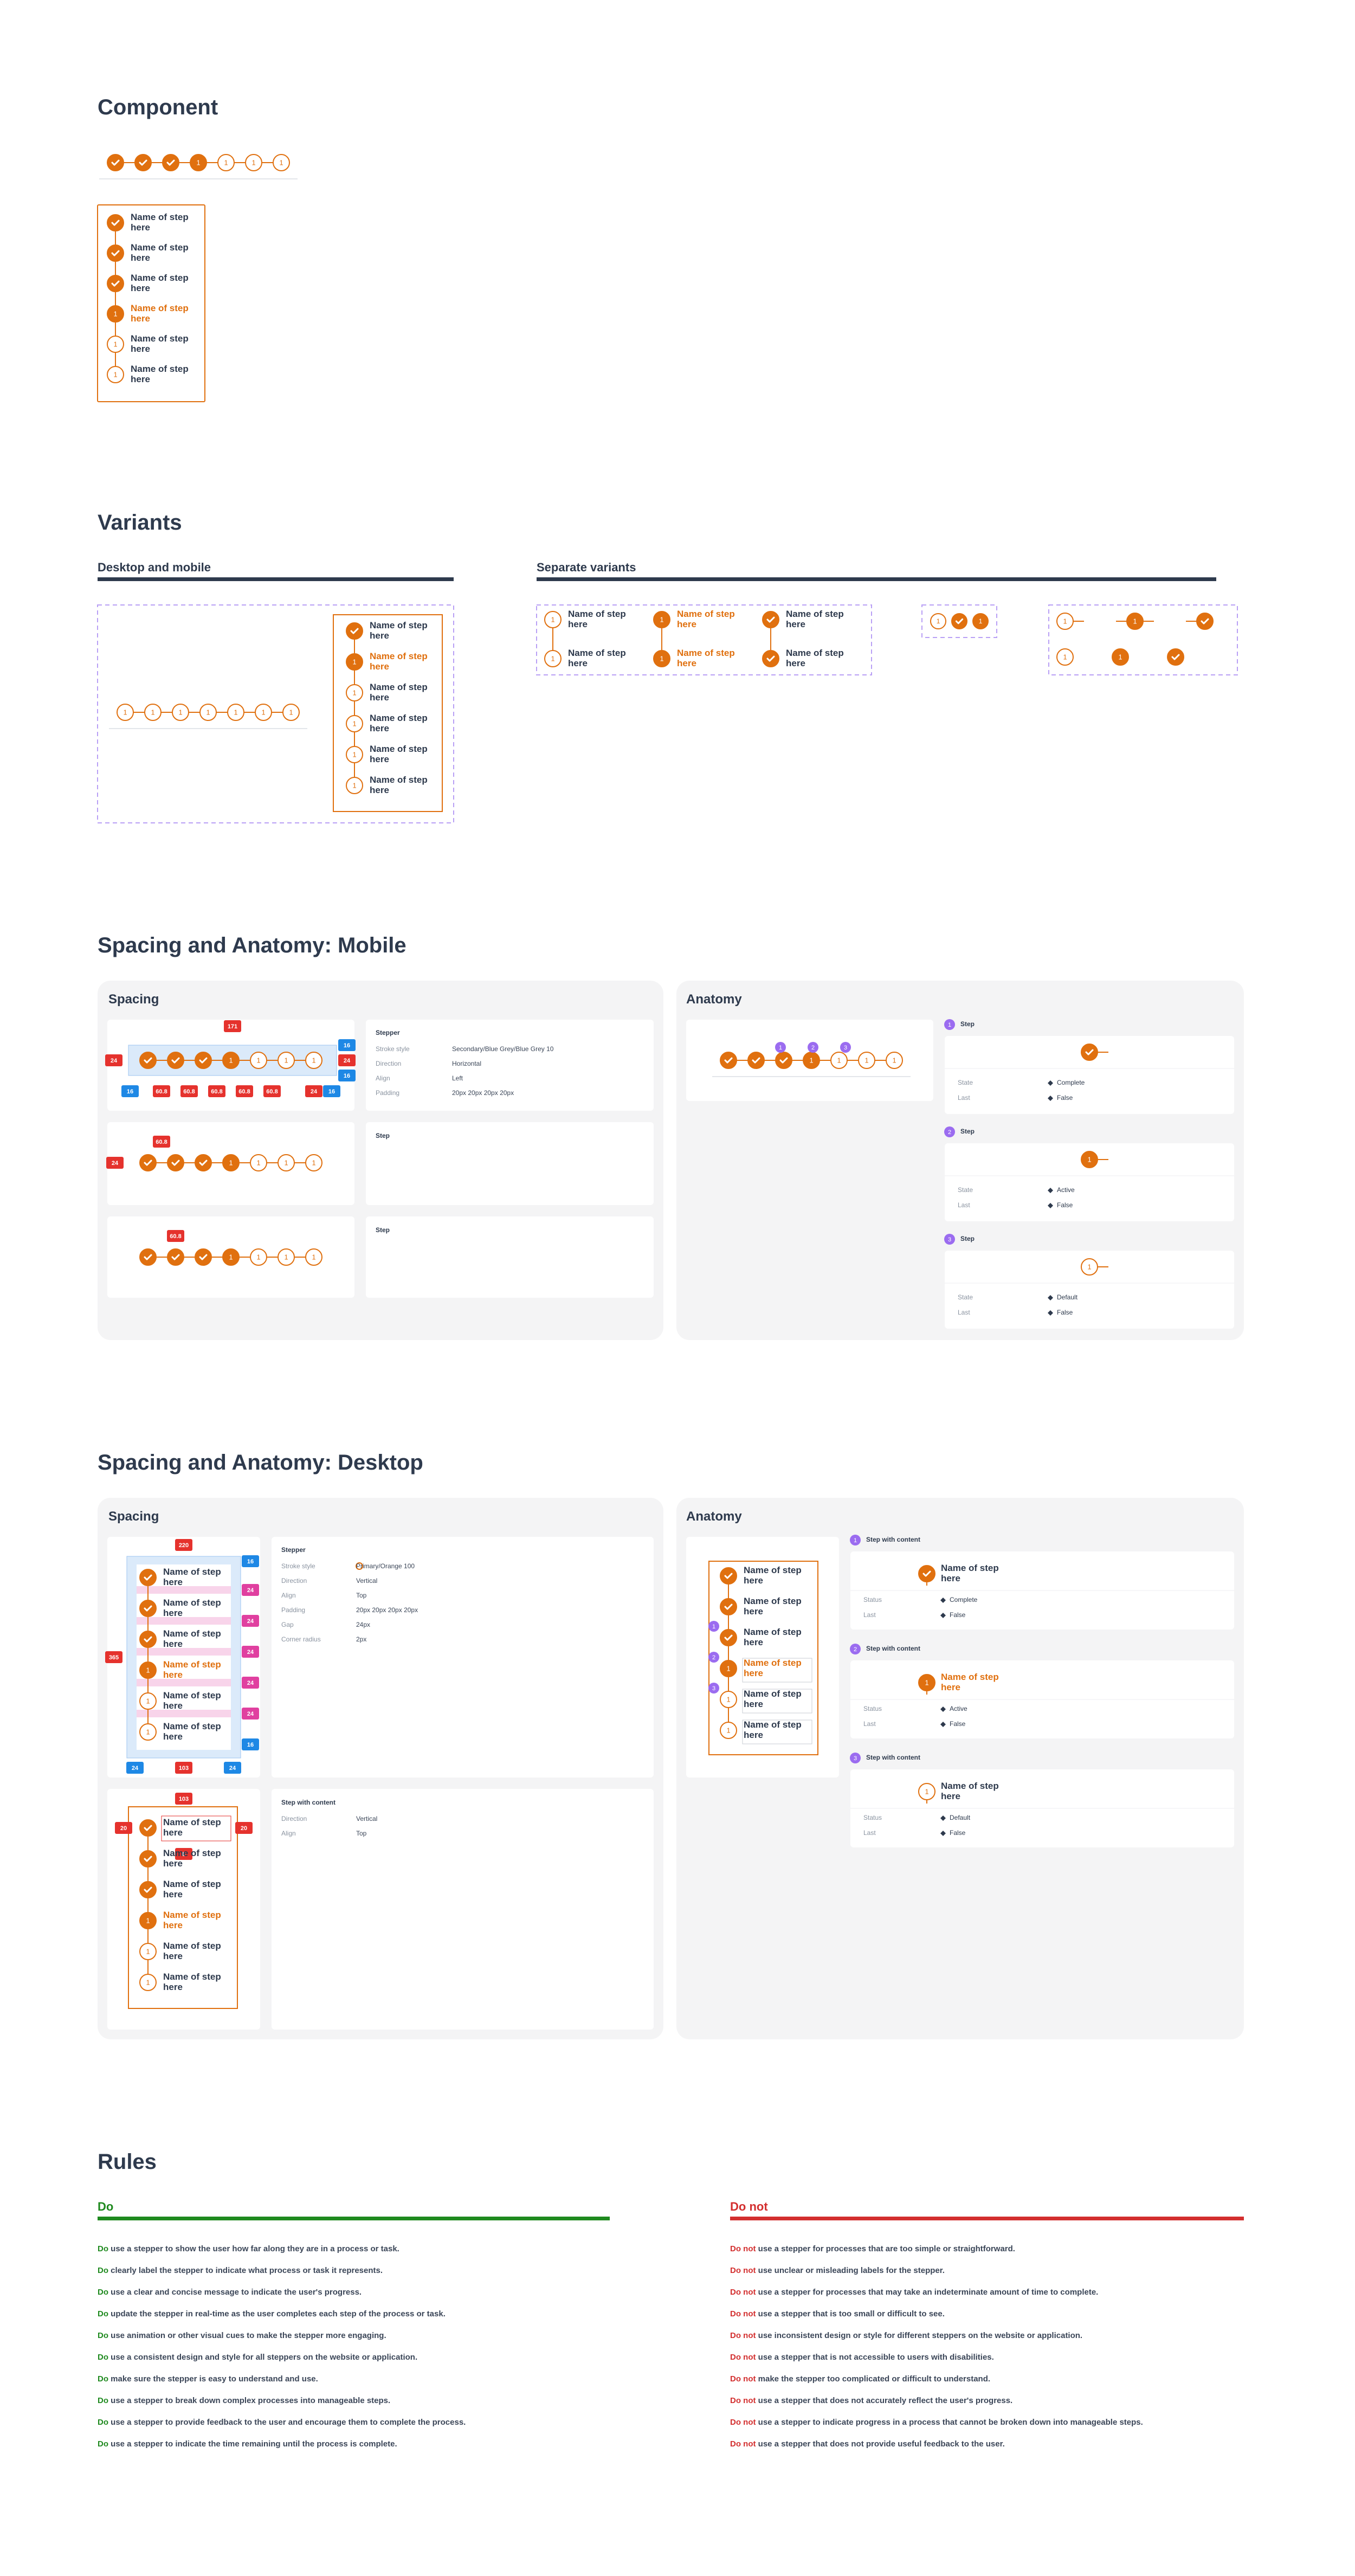 This screenshot has width=1355, height=2576. Describe the element at coordinates (367, 1818) in the screenshot. I see `prop-value: Vertical` at that location.